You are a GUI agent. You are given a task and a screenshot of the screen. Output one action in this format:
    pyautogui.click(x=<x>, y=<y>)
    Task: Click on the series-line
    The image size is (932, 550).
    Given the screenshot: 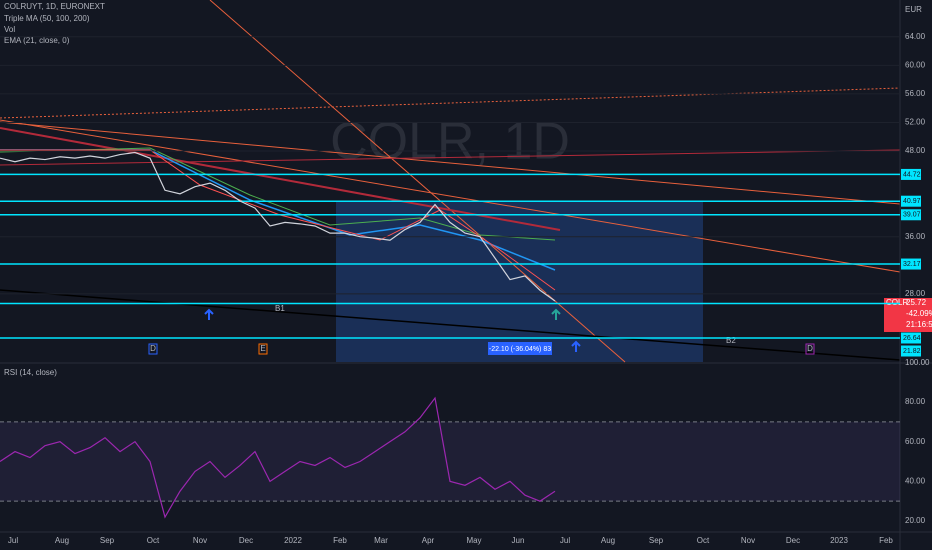 What is the action you would take?
    pyautogui.click(x=278, y=457)
    